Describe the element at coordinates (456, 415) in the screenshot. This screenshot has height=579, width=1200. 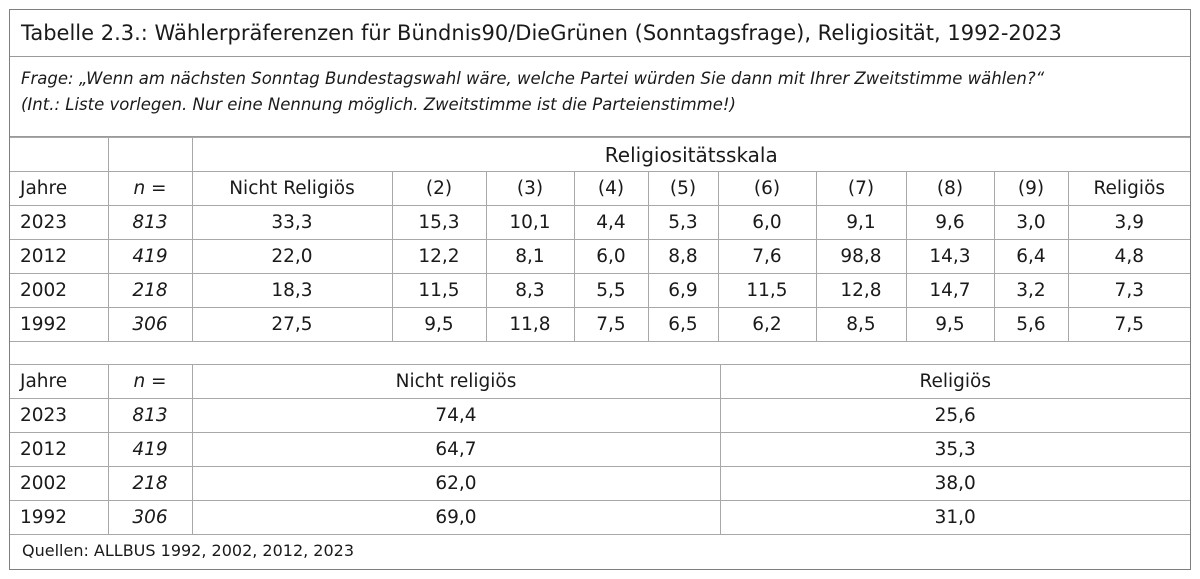
I see `value-cell: 74,4` at that location.